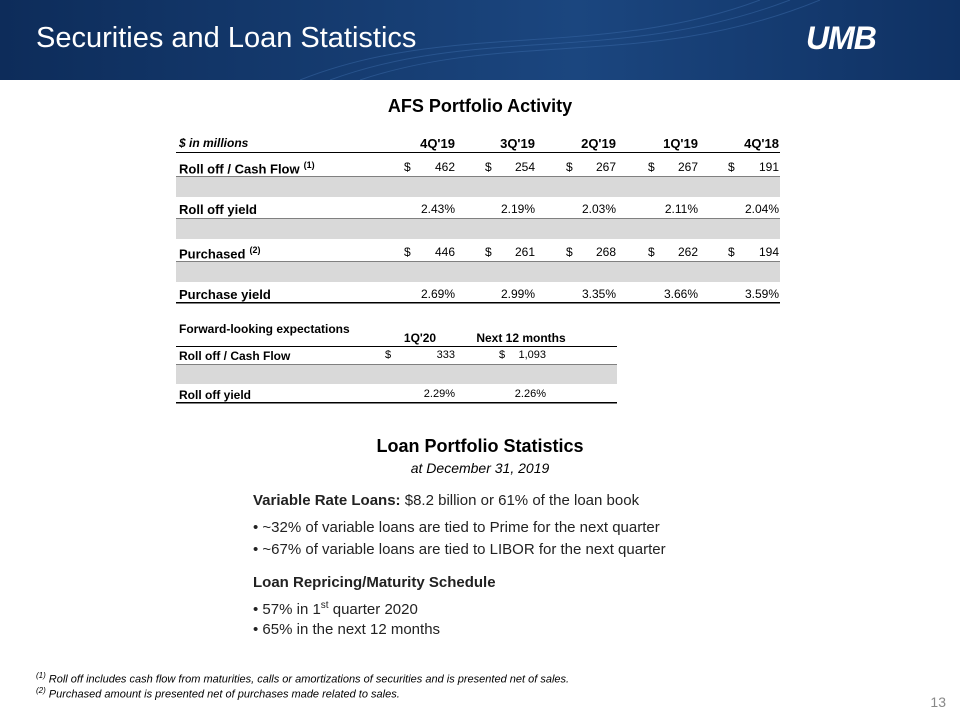 This screenshot has width=960, height=720. Describe the element at coordinates (761, 143) in the screenshot. I see `column-header: 4Q'18` at that location.